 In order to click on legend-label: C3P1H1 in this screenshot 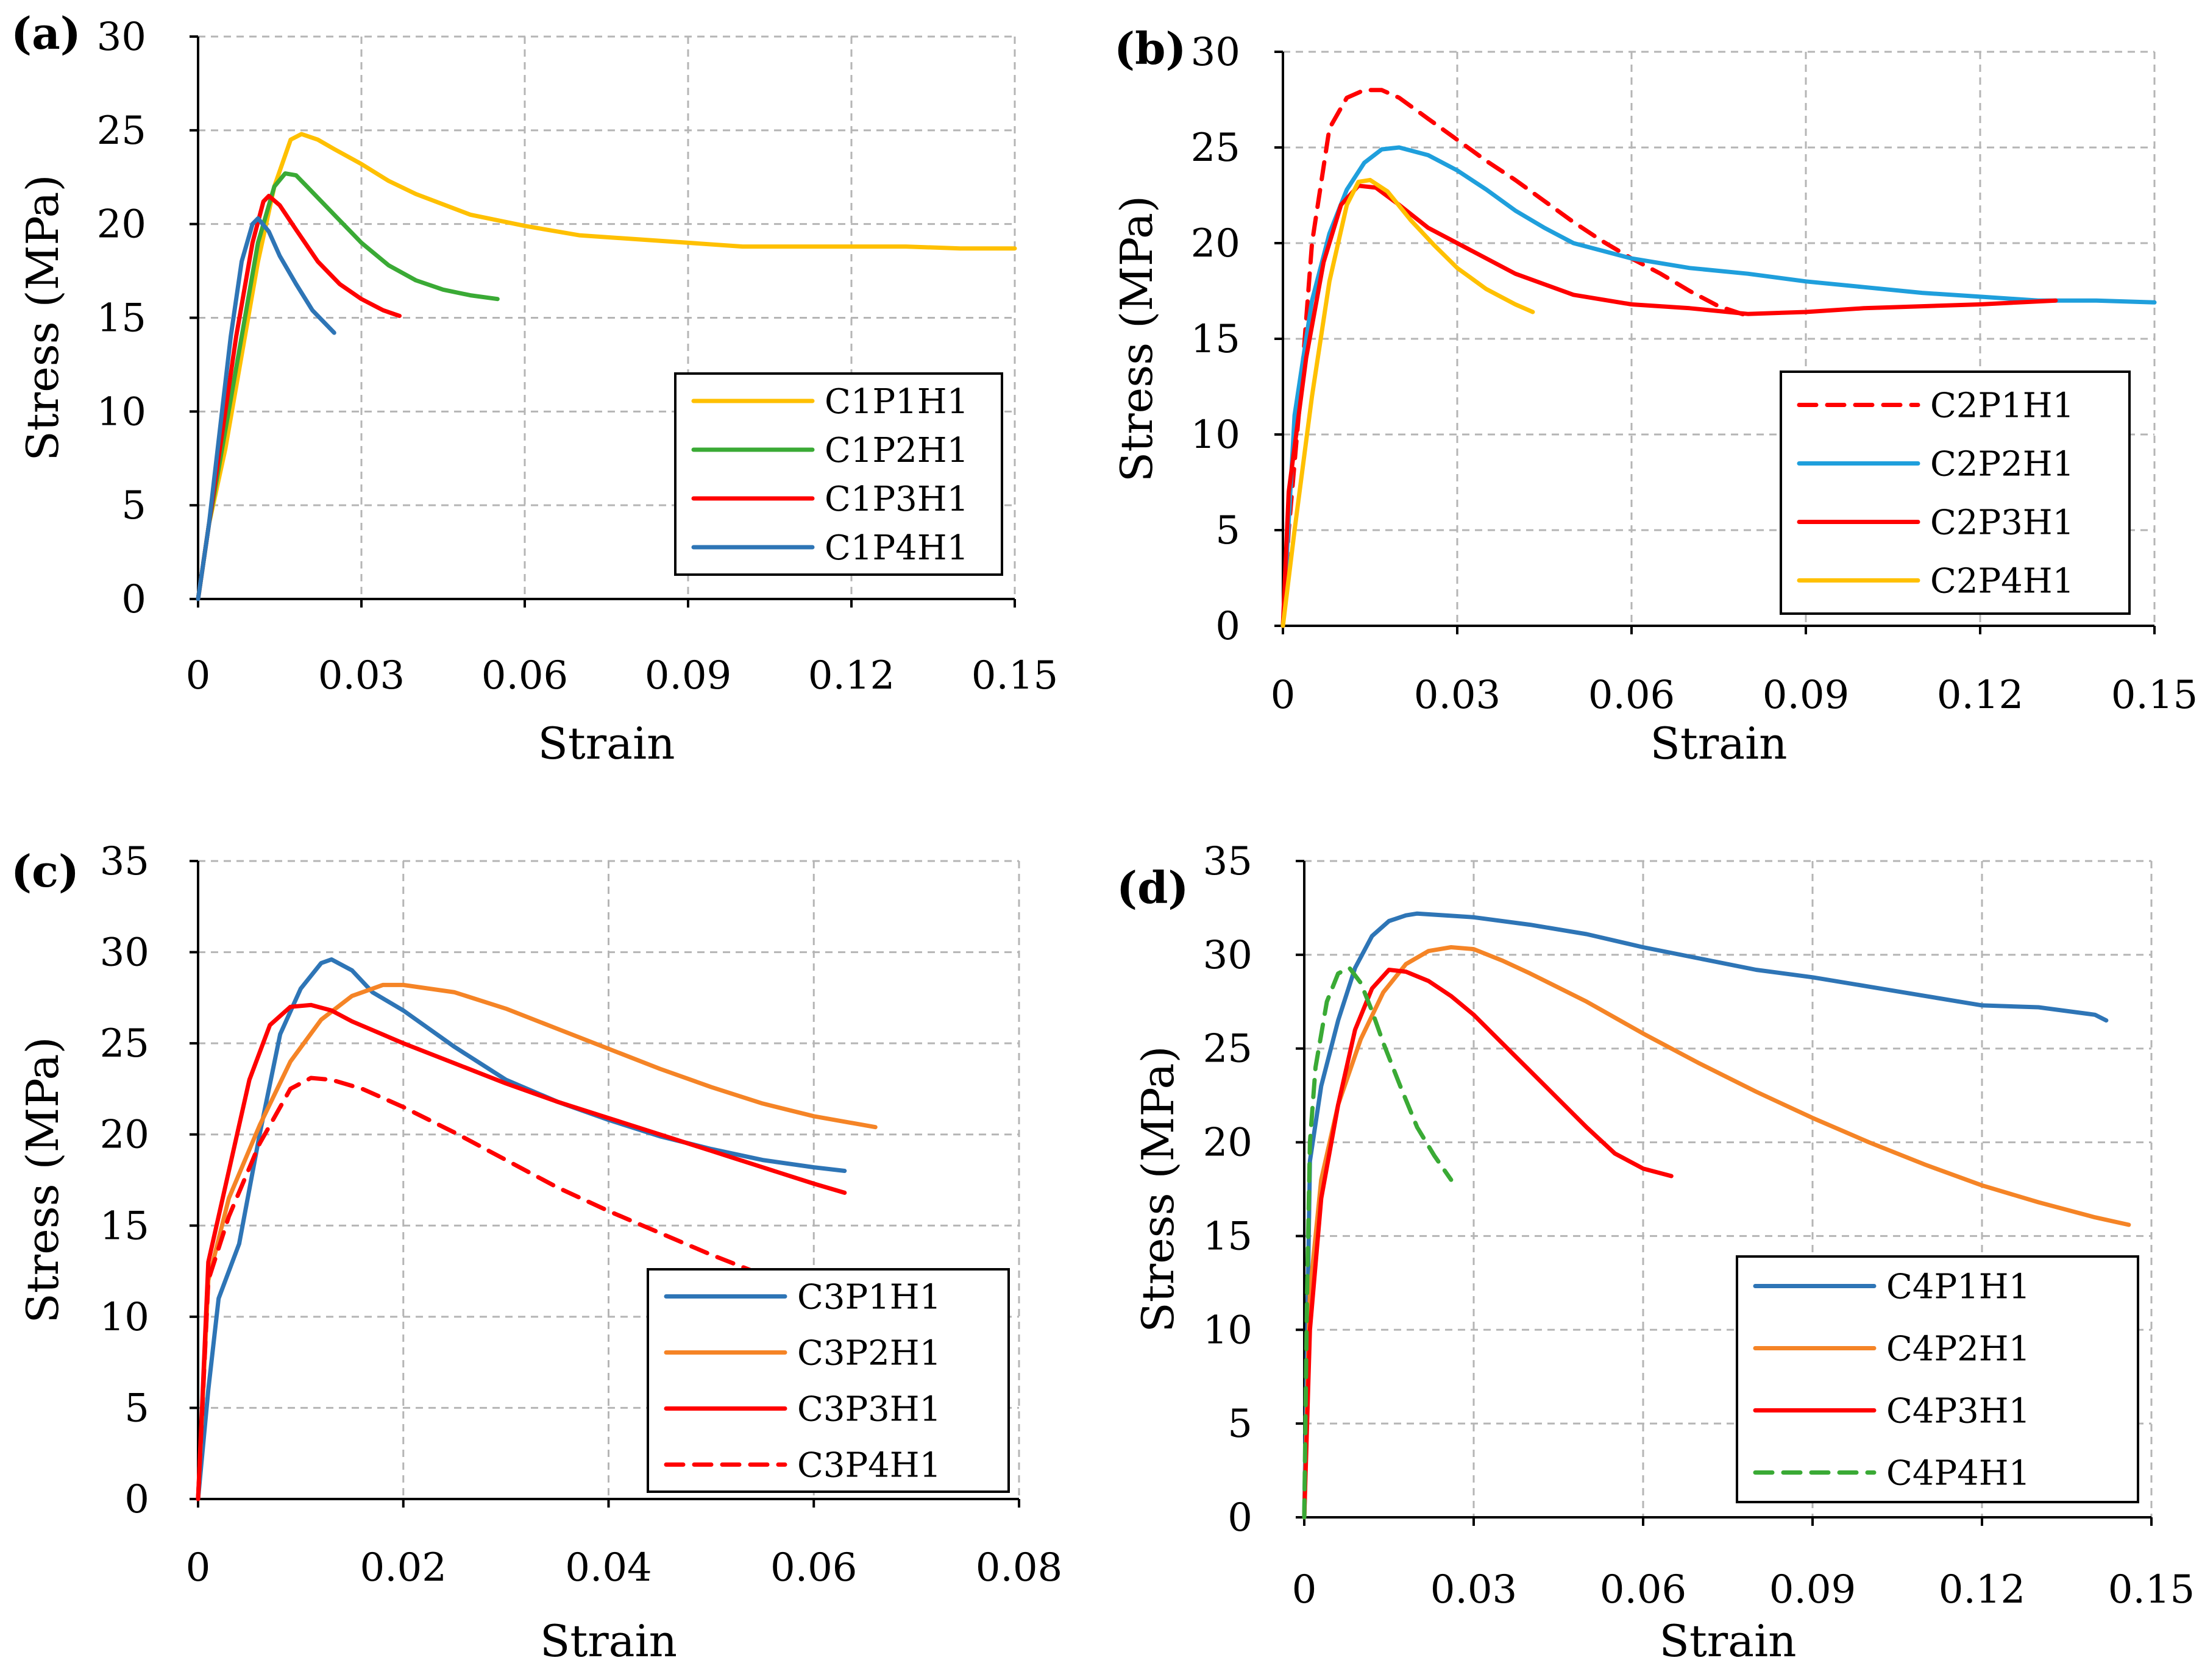, I will do `click(869, 1297)`.